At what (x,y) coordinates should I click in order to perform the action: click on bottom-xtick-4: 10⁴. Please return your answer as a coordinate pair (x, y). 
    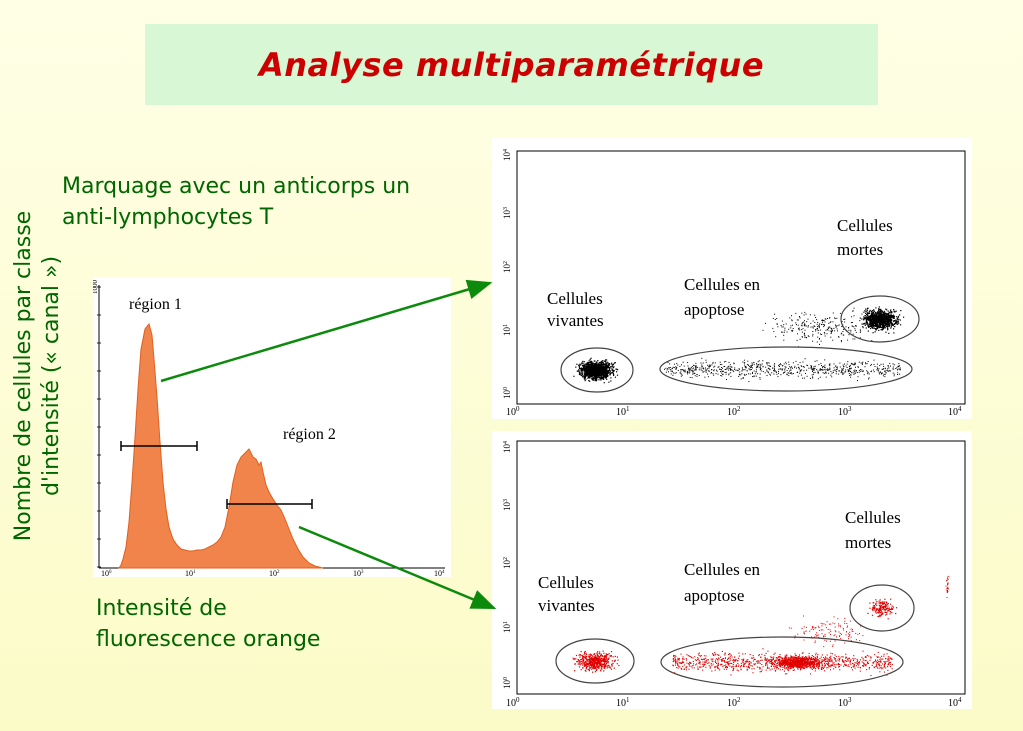
    Looking at the image, I should click on (955, 702).